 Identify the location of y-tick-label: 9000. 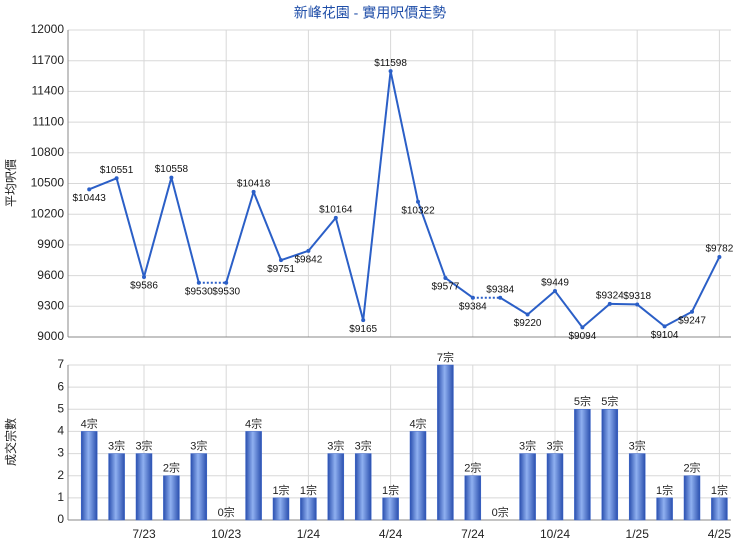
(50, 336).